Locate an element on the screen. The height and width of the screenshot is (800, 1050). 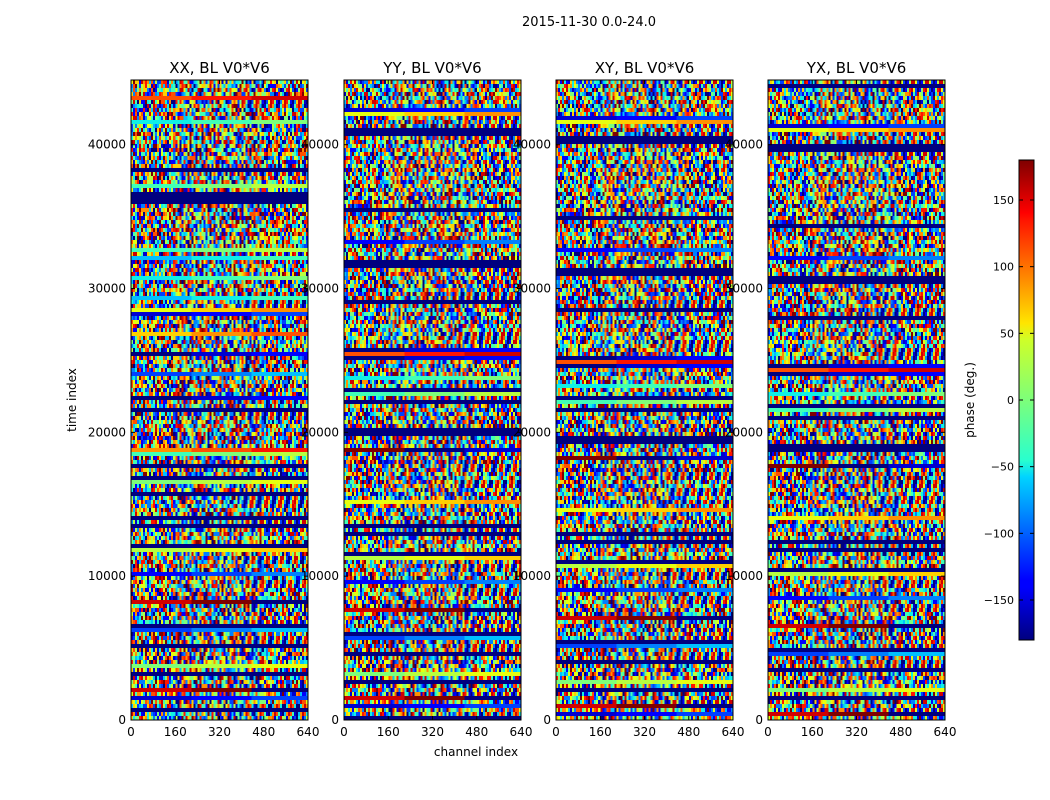
panel-title: YY, BL V0*V6 is located at coordinates (431, 68).